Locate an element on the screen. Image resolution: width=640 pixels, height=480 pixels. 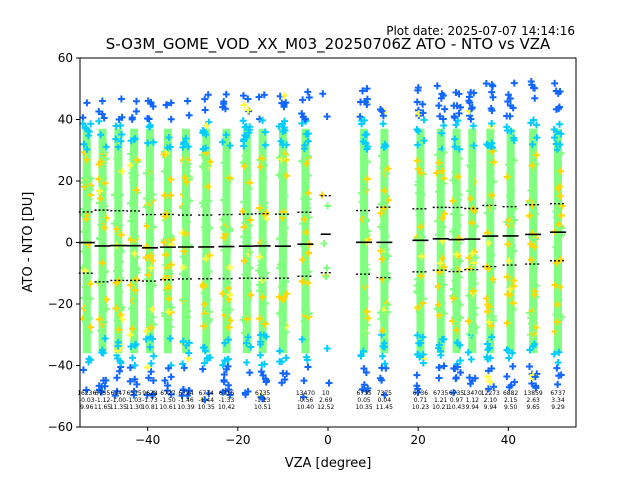
bin-mean-label: -1.73 is located at coordinates (150, 400).